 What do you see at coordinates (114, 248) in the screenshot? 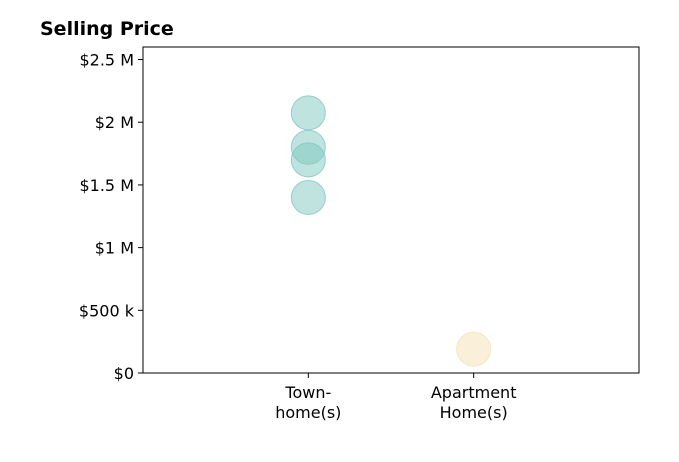
I see `y-tick-label: $1 M` at bounding box center [114, 248].